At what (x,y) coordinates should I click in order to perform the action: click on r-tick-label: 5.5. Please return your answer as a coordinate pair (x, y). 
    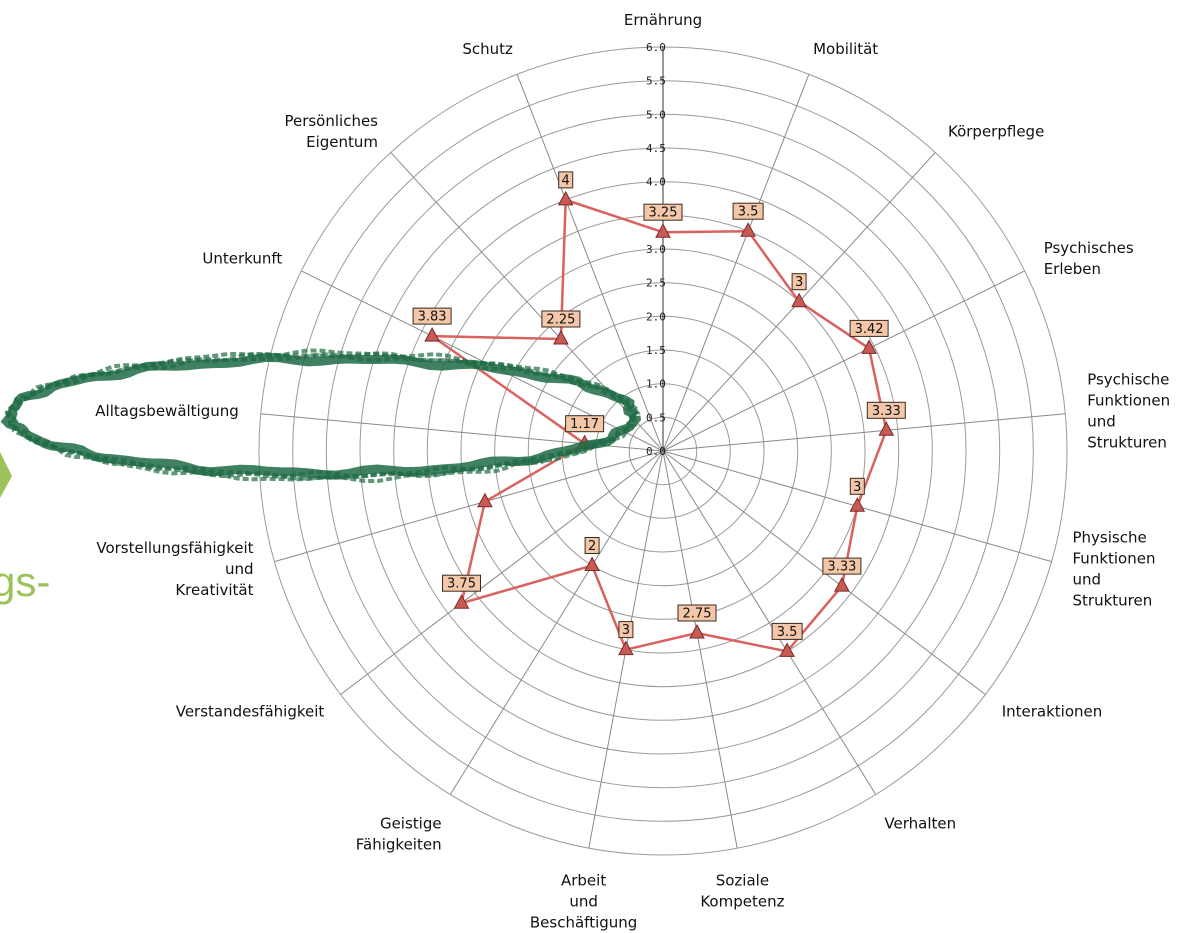
    Looking at the image, I should click on (656, 81).